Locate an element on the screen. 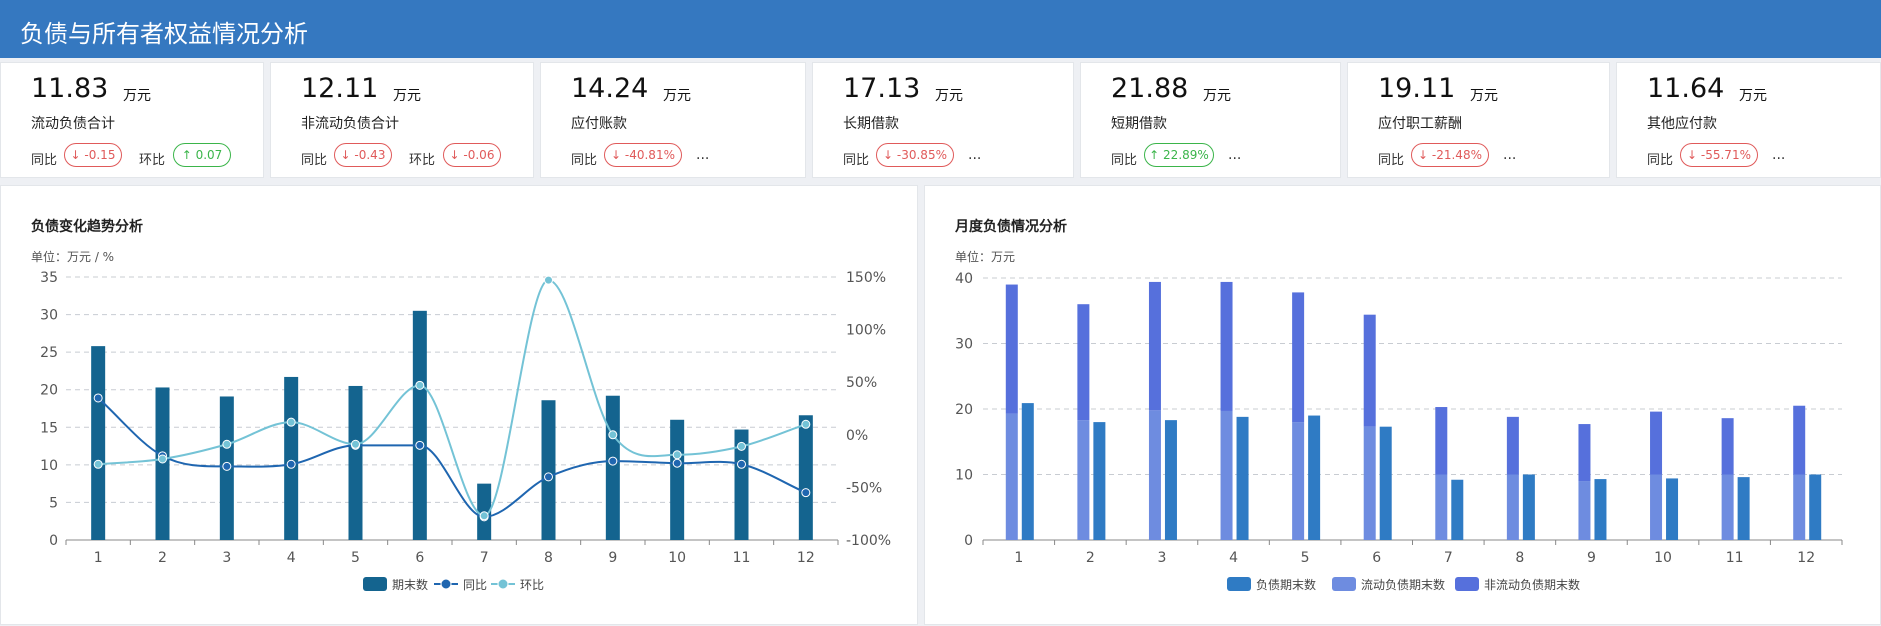 This screenshot has width=1881, height=626. yoy-value: -0.15 is located at coordinates (100, 155).